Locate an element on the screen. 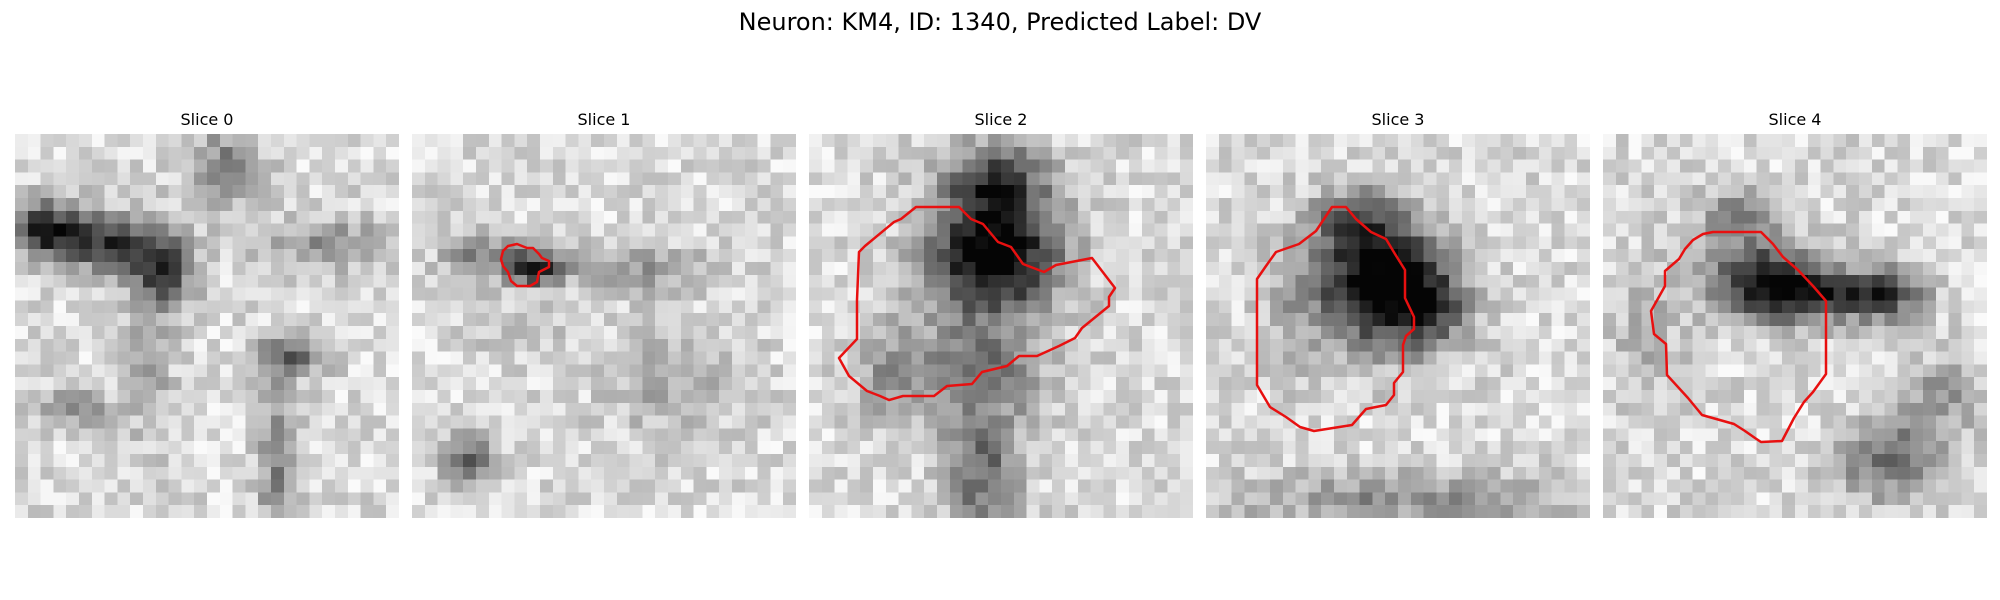 This screenshot has width=2000, height=600. slice-panel-2: Slice 2 is located at coordinates (1001, 313).